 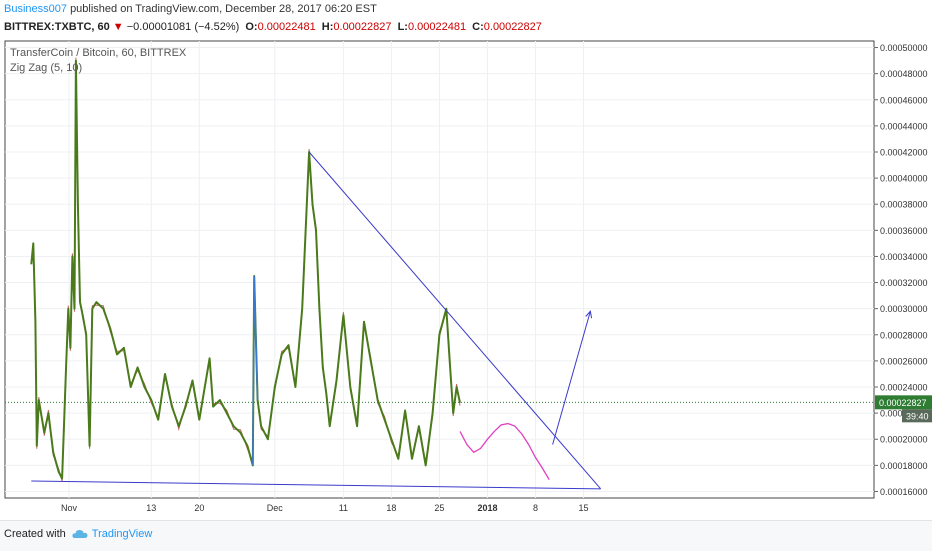 I want to click on spike-line, so click(x=255, y=370).